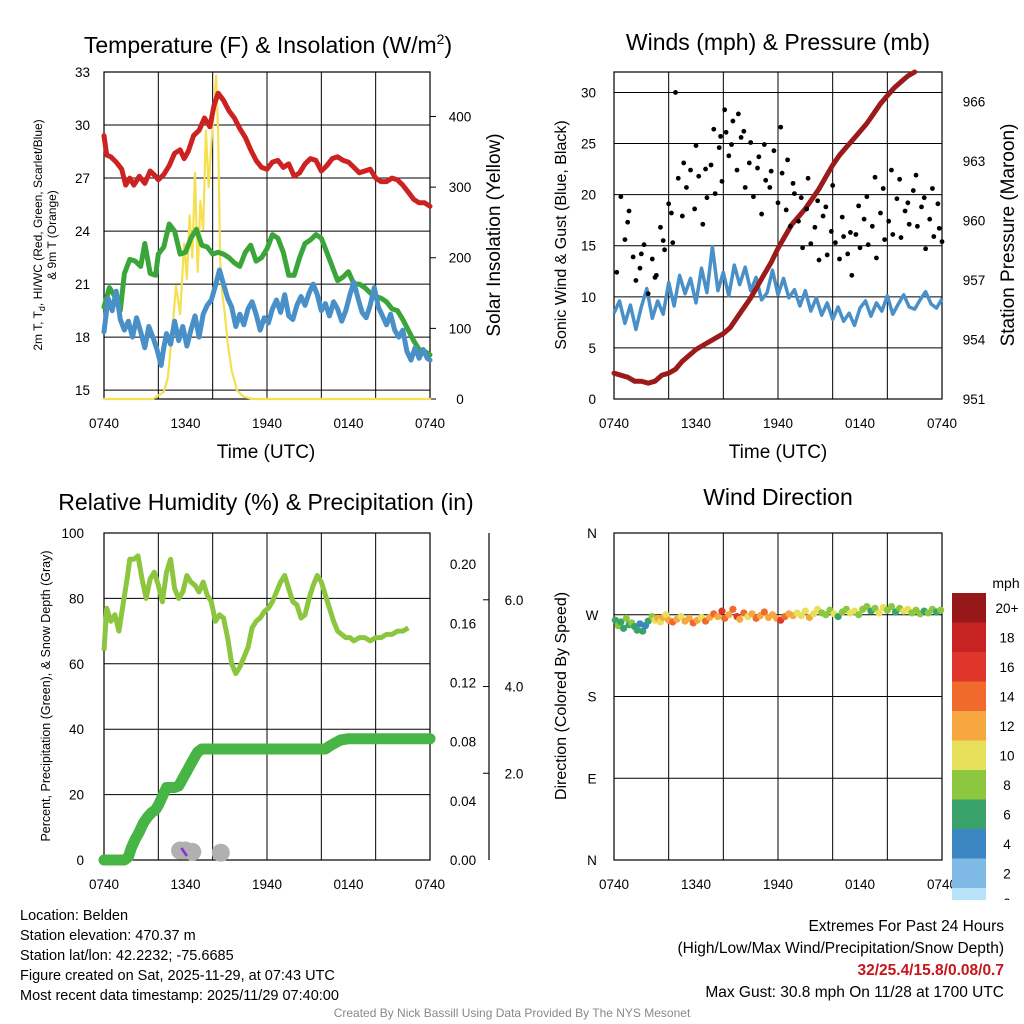 The height and width of the screenshot is (1024, 1024). I want to click on temperature-tick-label: 27, so click(82, 178).